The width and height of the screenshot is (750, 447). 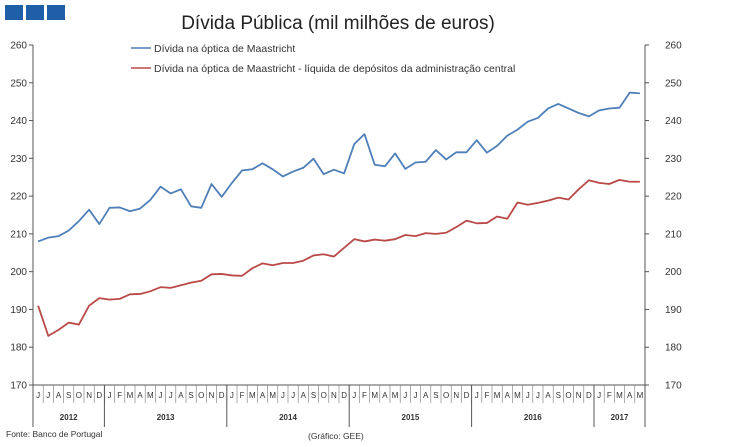 What do you see at coordinates (673, 83) in the screenshot?
I see `y-tick-label-right: 250` at bounding box center [673, 83].